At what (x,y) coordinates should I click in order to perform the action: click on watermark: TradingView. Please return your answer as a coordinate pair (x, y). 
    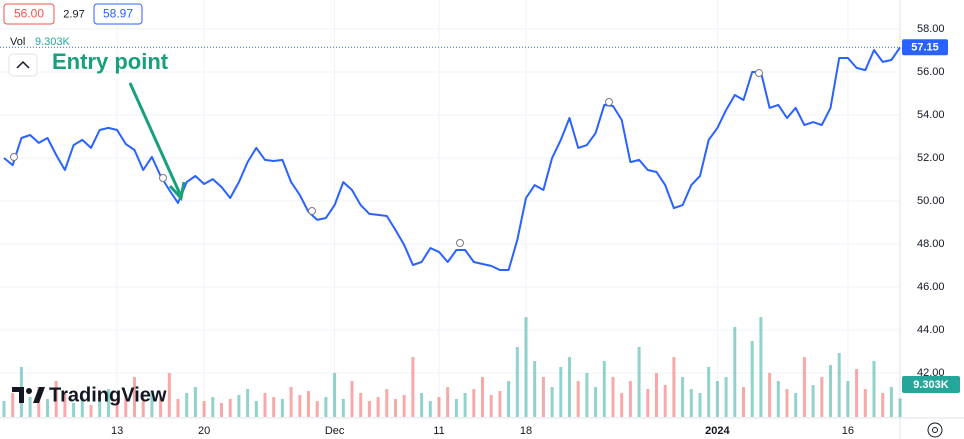
    Looking at the image, I should click on (108, 395).